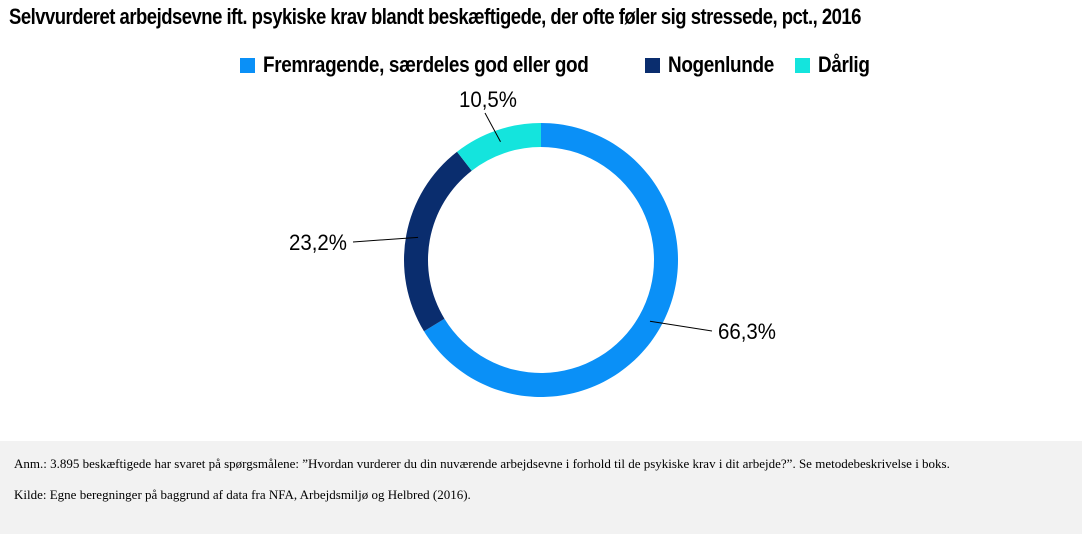 This screenshot has width=1082, height=534. I want to click on legend-label-fremragende: Fremragende, særdeles god eller god, so click(425, 64).